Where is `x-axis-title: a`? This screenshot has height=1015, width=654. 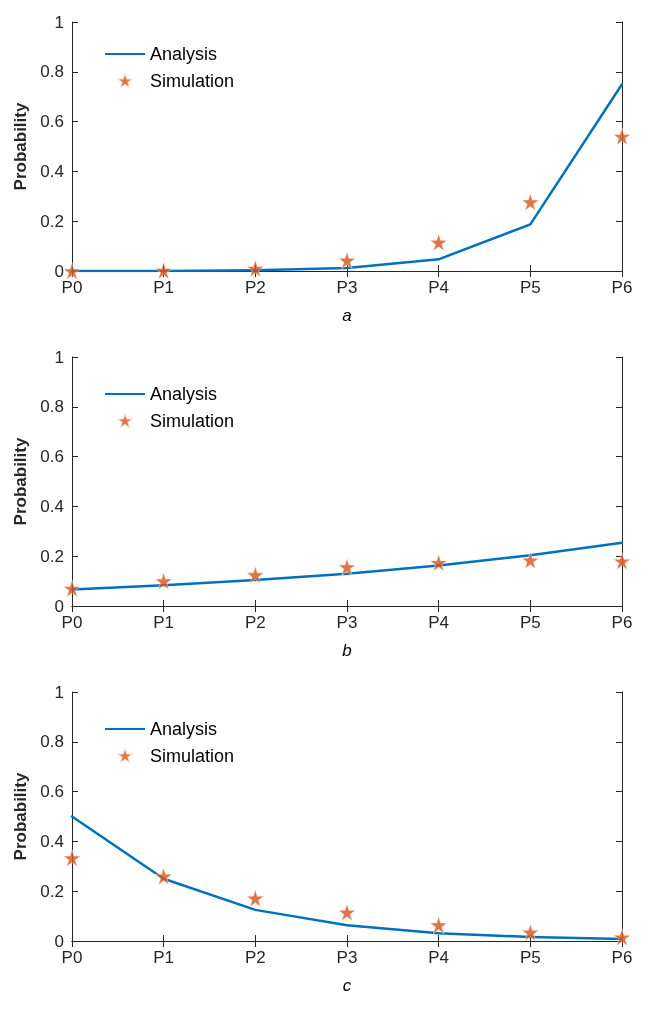 x-axis-title: a is located at coordinates (347, 315).